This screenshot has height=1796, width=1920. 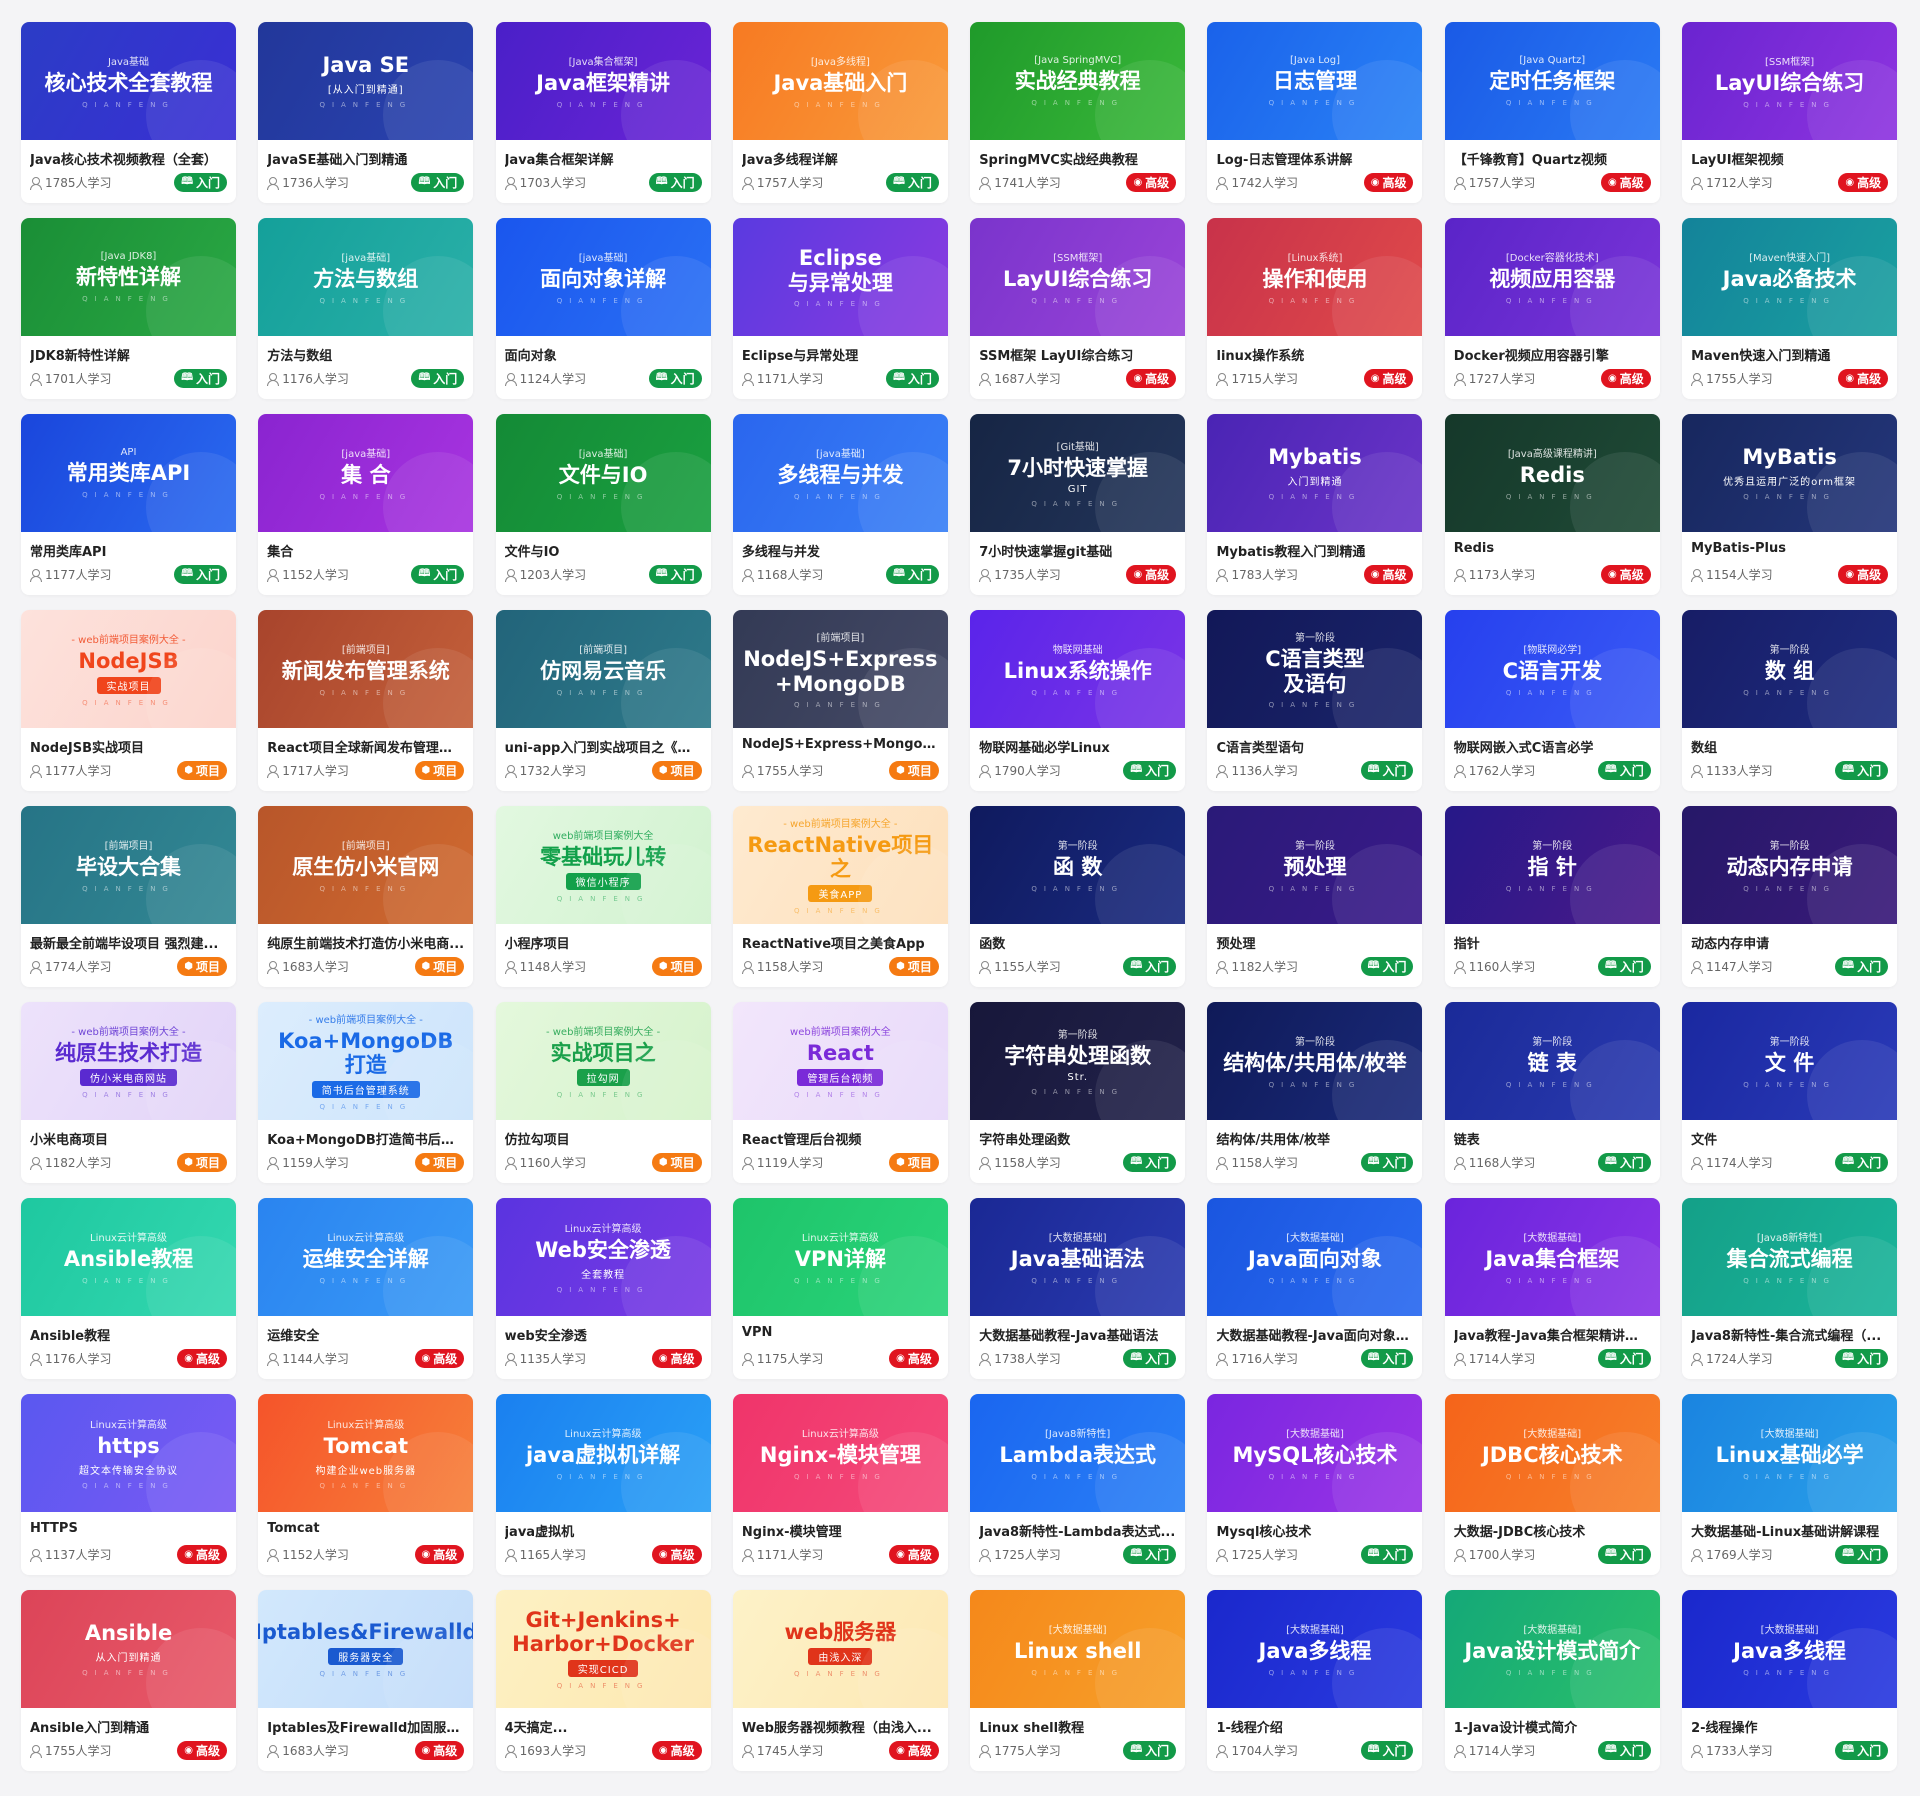 What do you see at coordinates (840, 473) in the screenshot?
I see `course-banner: [java基础] 多线程与并发 QIANFENG` at bounding box center [840, 473].